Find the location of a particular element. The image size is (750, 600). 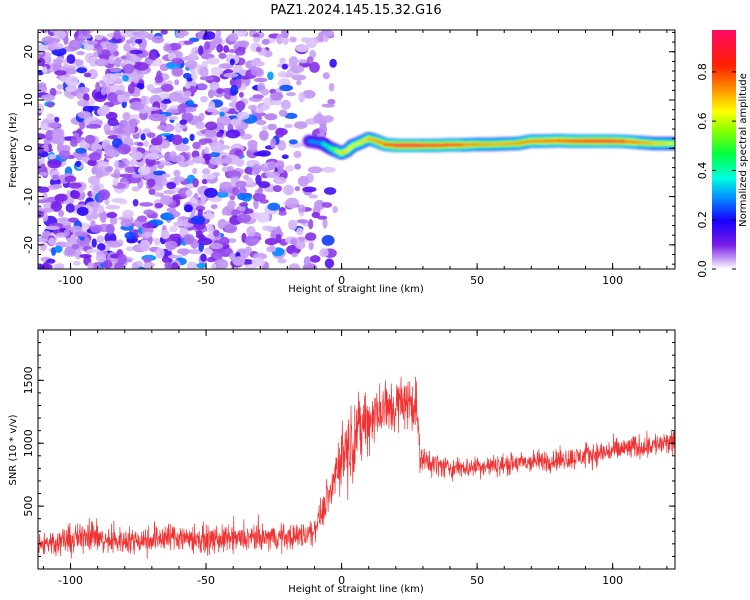

y-tick-label: 500 is located at coordinates (28, 506).